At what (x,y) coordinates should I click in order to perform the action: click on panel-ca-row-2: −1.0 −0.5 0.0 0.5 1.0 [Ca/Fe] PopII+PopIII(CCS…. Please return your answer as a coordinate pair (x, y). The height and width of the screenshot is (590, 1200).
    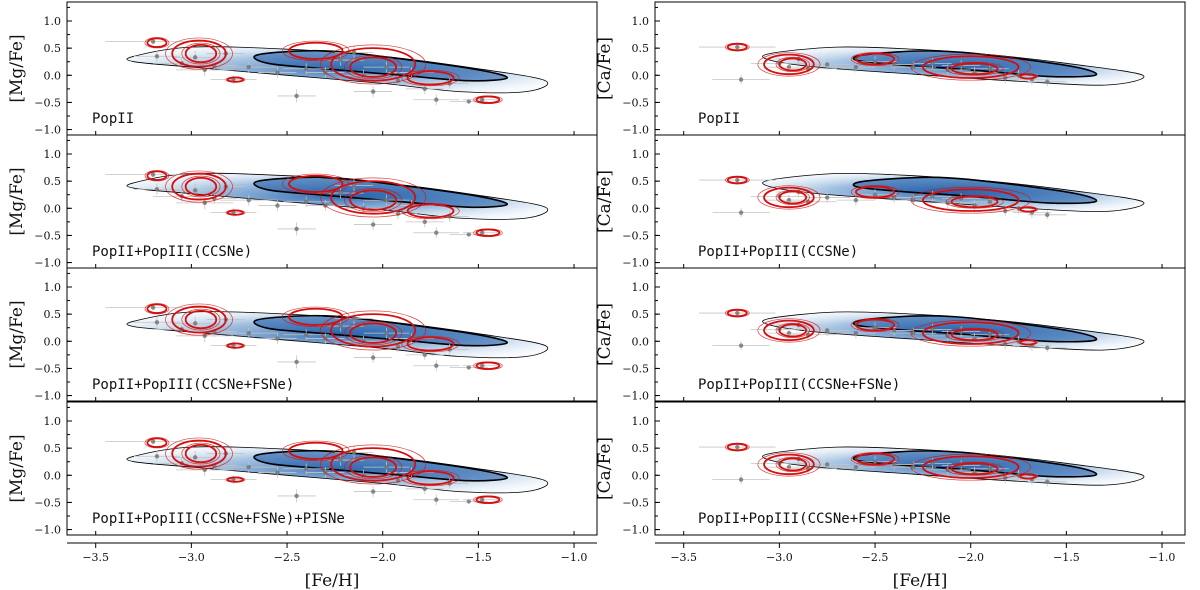
    Looking at the image, I should click on (890, 202).